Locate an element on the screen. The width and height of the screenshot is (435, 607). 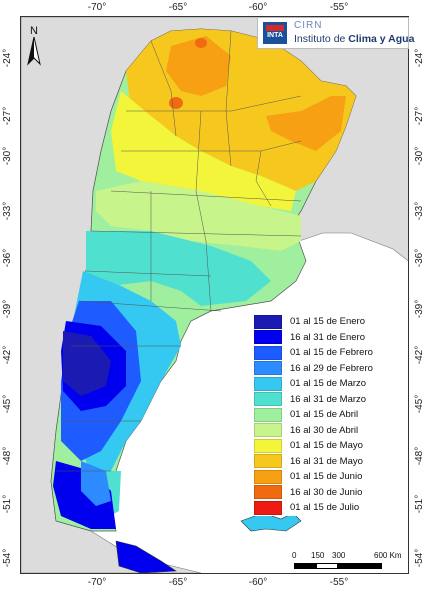
legend-label: 16 al 31 de Mayo is located at coordinates (326, 461).